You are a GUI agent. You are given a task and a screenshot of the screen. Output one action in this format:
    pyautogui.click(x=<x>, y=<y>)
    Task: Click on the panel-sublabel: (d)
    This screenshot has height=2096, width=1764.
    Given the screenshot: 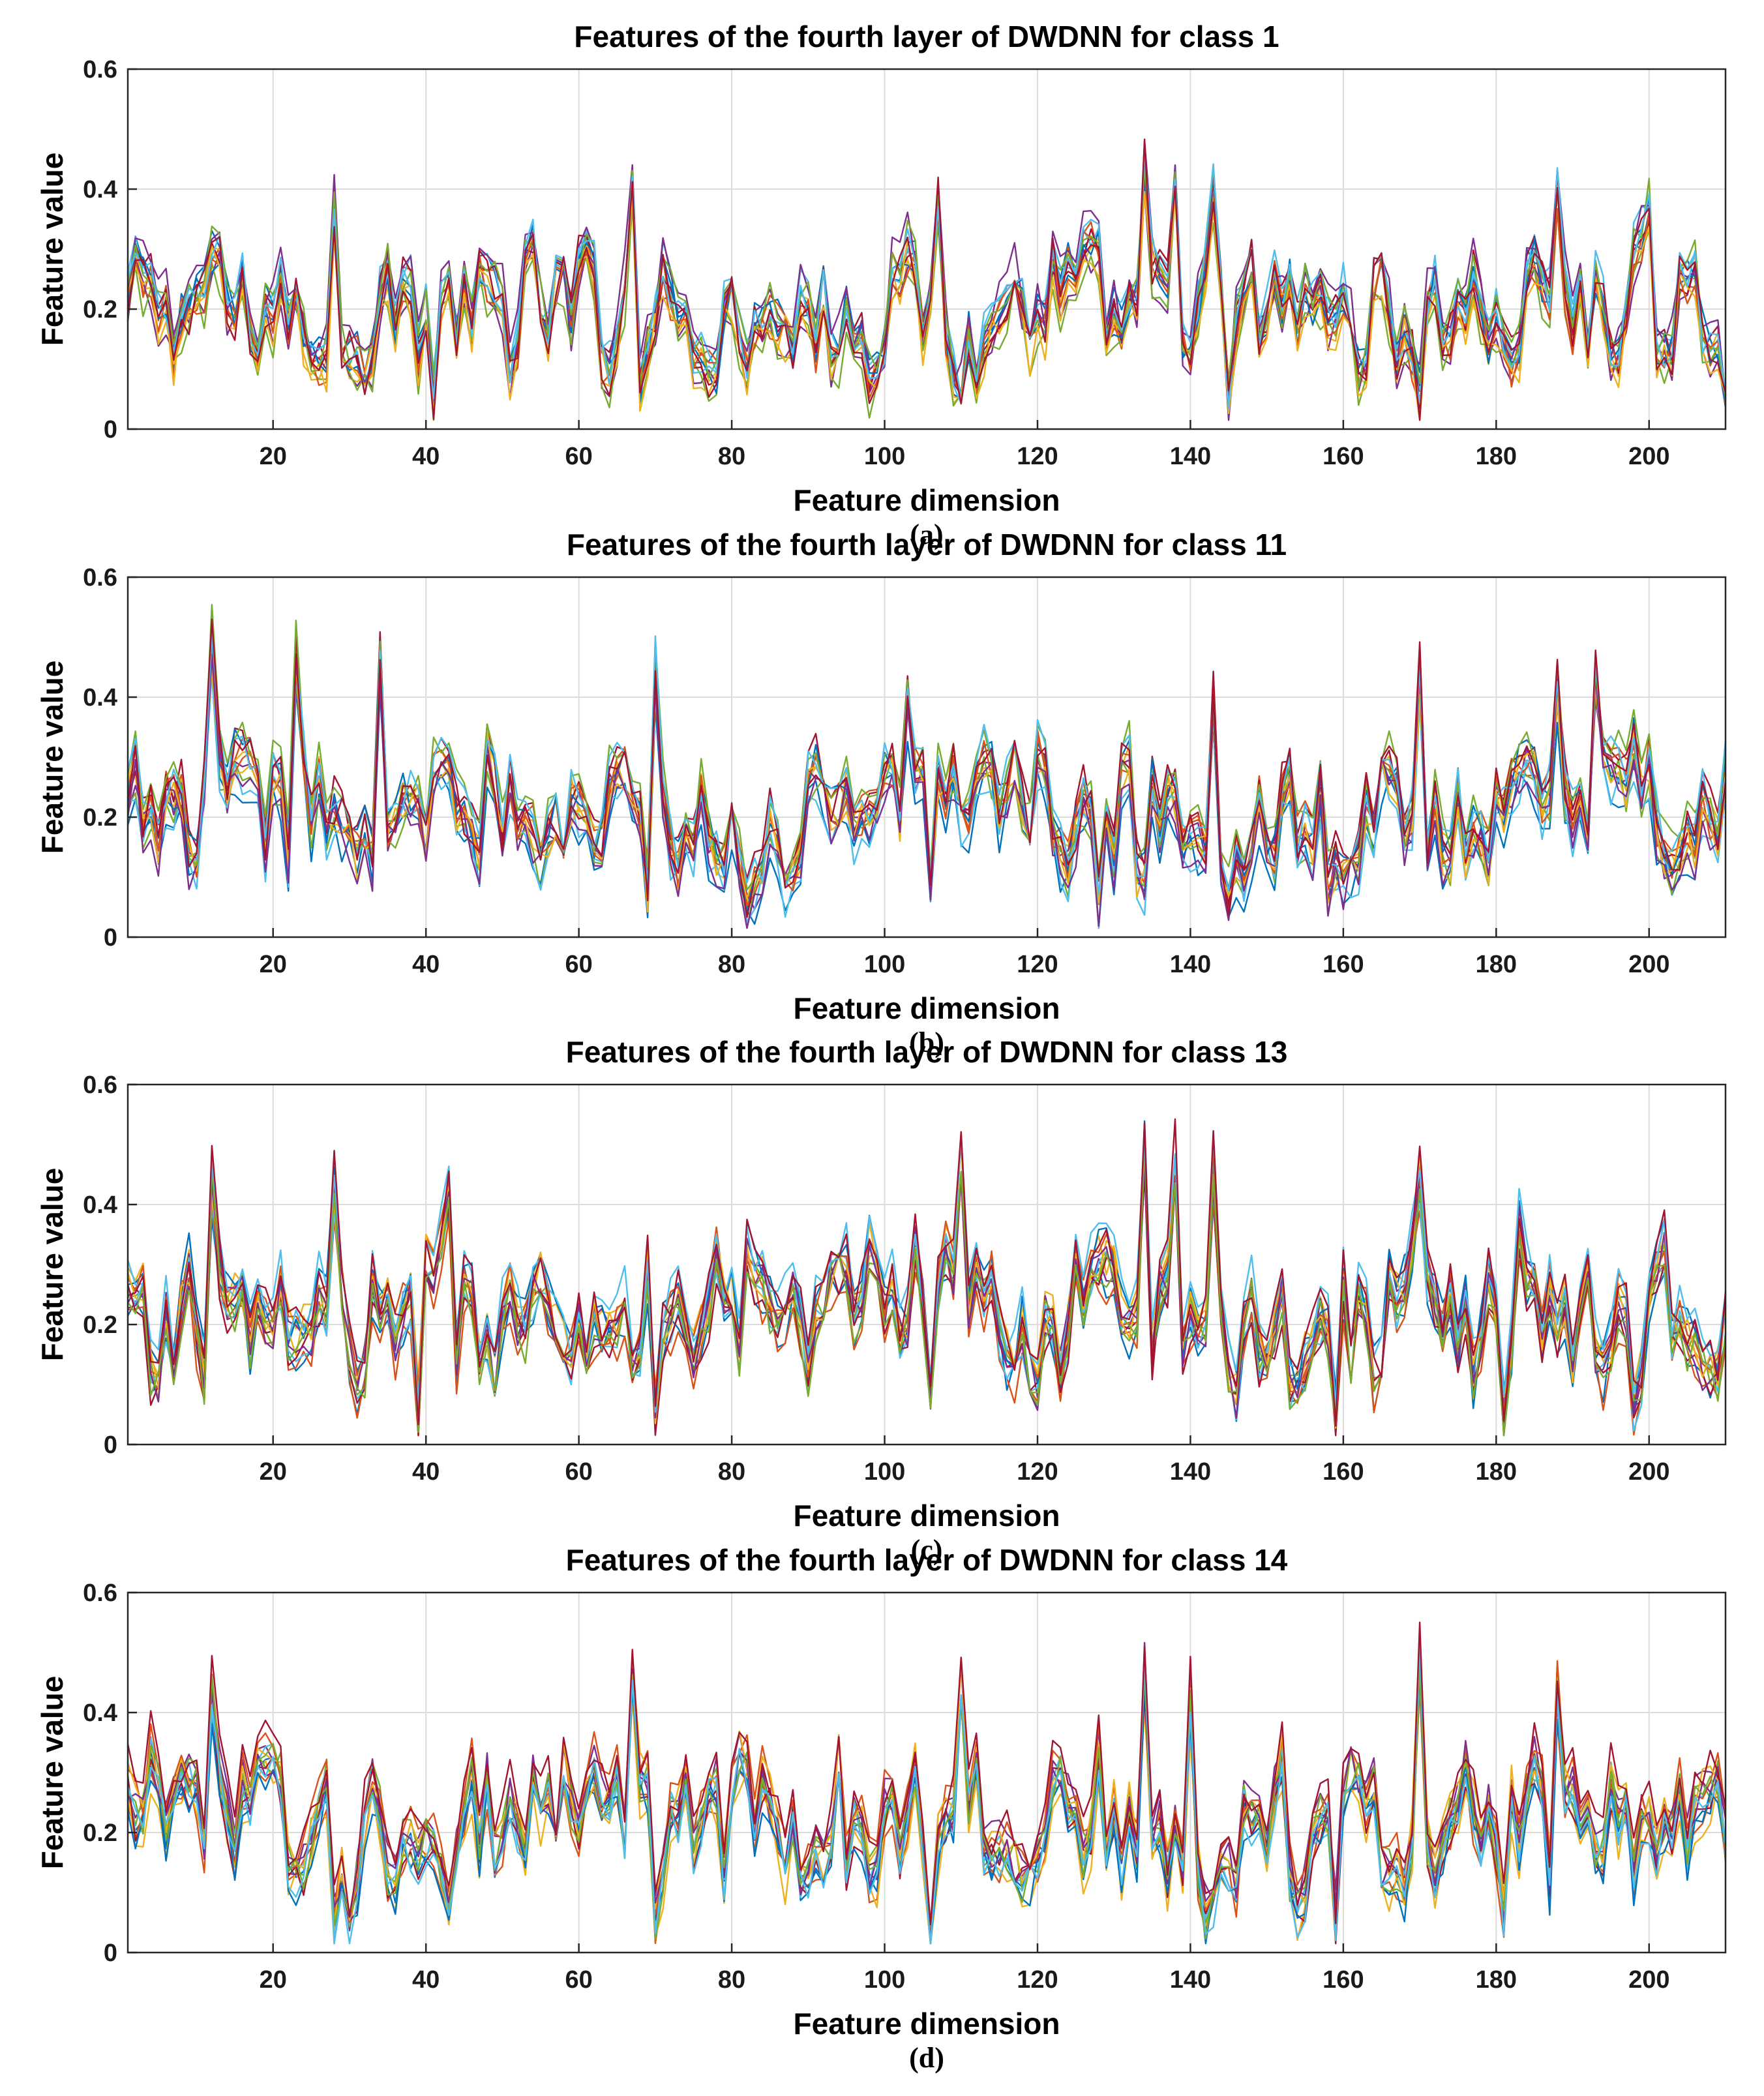 What is the action you would take?
    pyautogui.click(x=926, y=2058)
    